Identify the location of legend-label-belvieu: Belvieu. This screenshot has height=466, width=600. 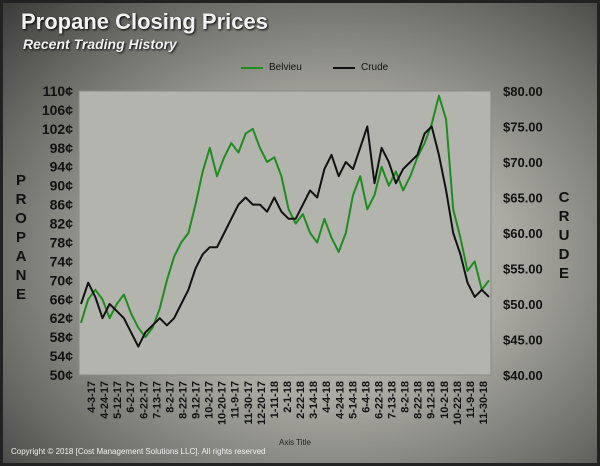
(285, 67).